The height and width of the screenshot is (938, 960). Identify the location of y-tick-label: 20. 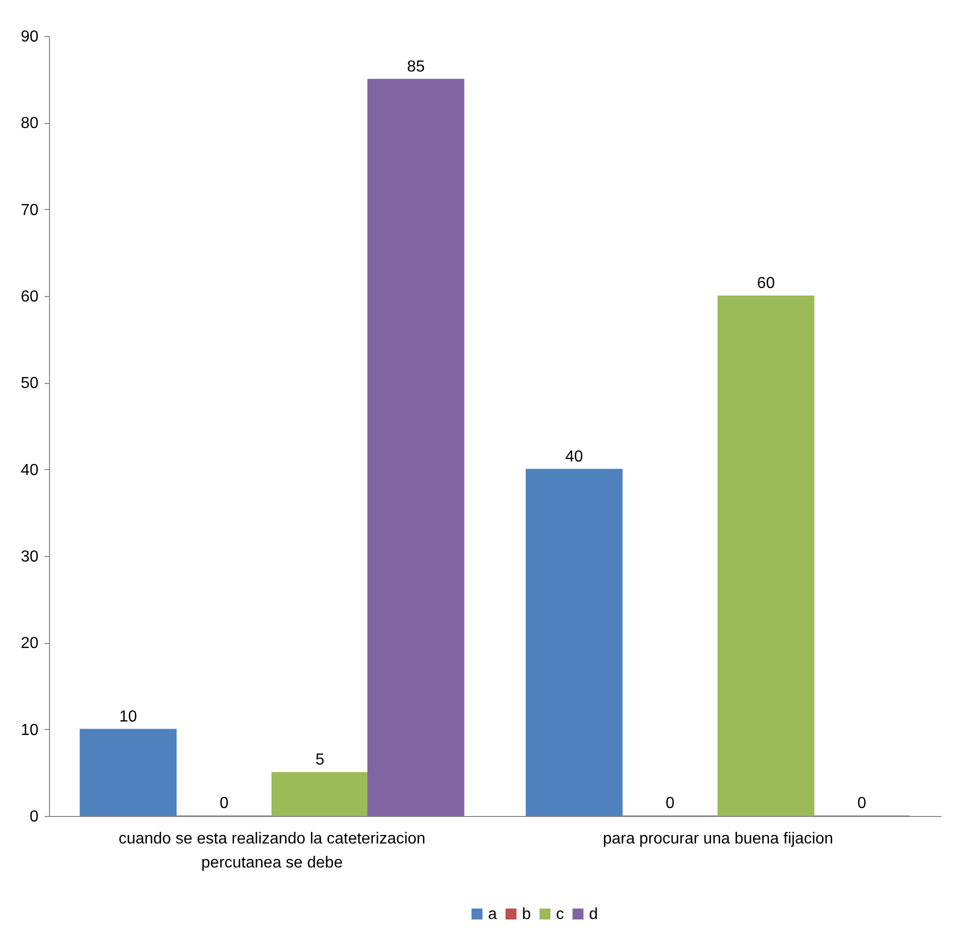
(29, 643).